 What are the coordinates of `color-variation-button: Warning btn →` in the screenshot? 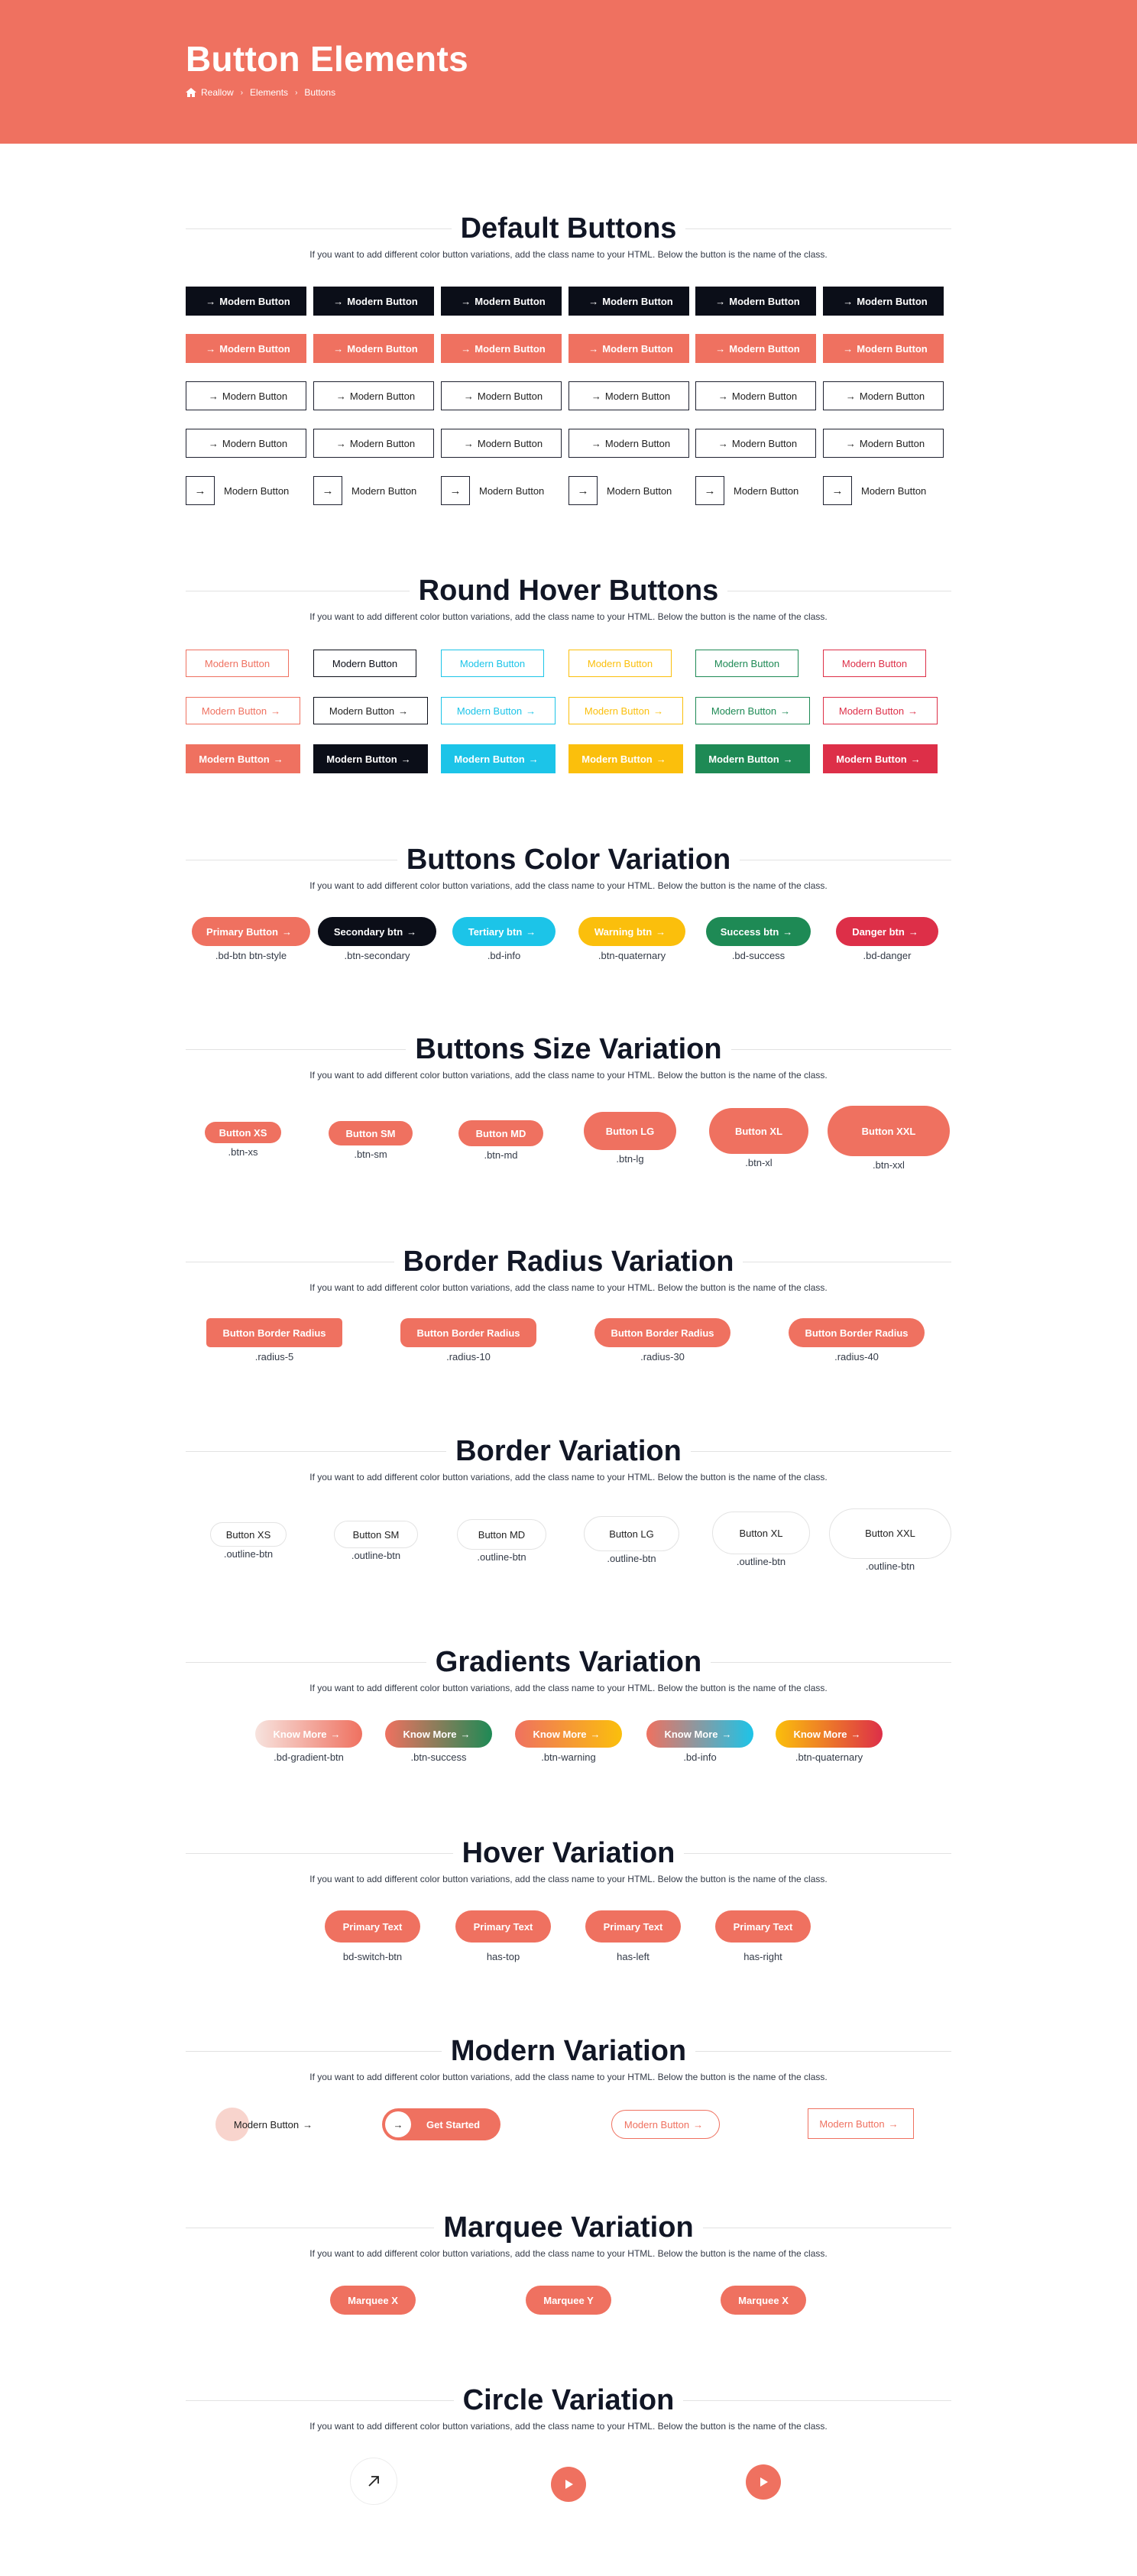 It's located at (632, 932).